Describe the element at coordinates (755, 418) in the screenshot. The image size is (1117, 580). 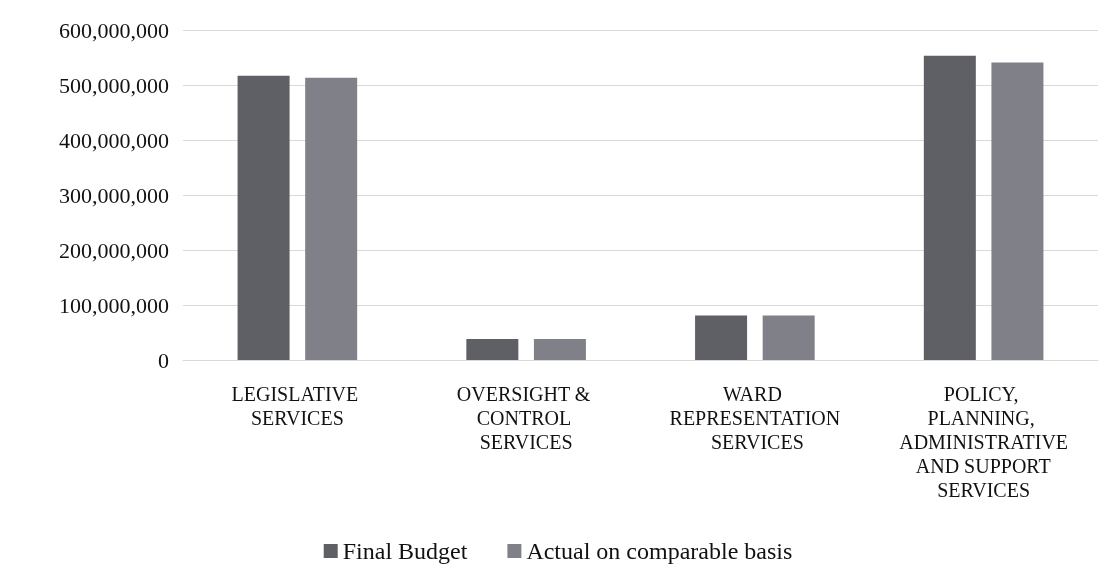
I see `x-tick-label: WARD REPRESENTATION SERVICES` at that location.